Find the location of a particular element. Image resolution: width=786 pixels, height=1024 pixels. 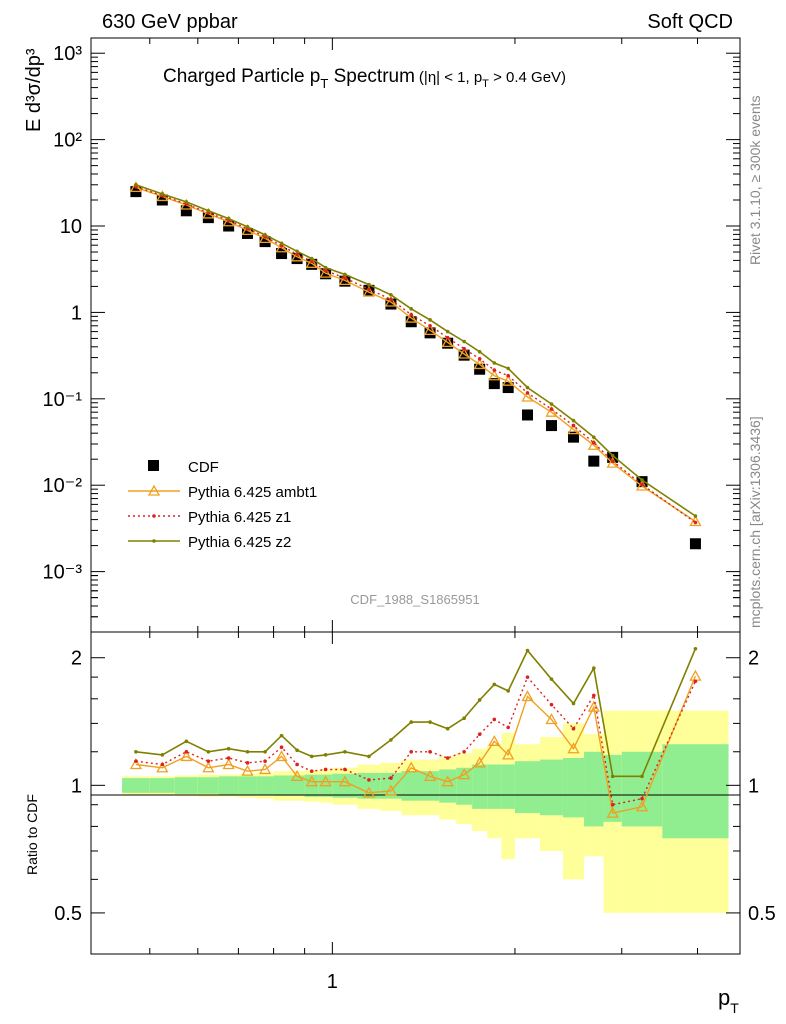

y-tick-label: 10³ is located at coordinates (67, 54).